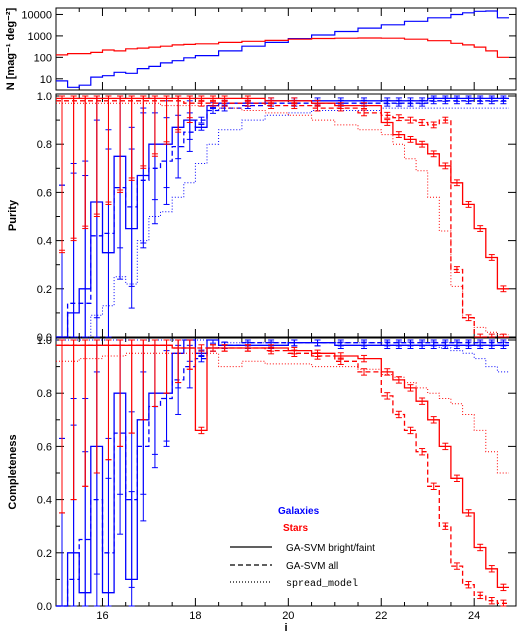 This screenshot has height=638, width=531. I want to click on completeness-panel-y-tick-label: 0.8, so click(44, 394).